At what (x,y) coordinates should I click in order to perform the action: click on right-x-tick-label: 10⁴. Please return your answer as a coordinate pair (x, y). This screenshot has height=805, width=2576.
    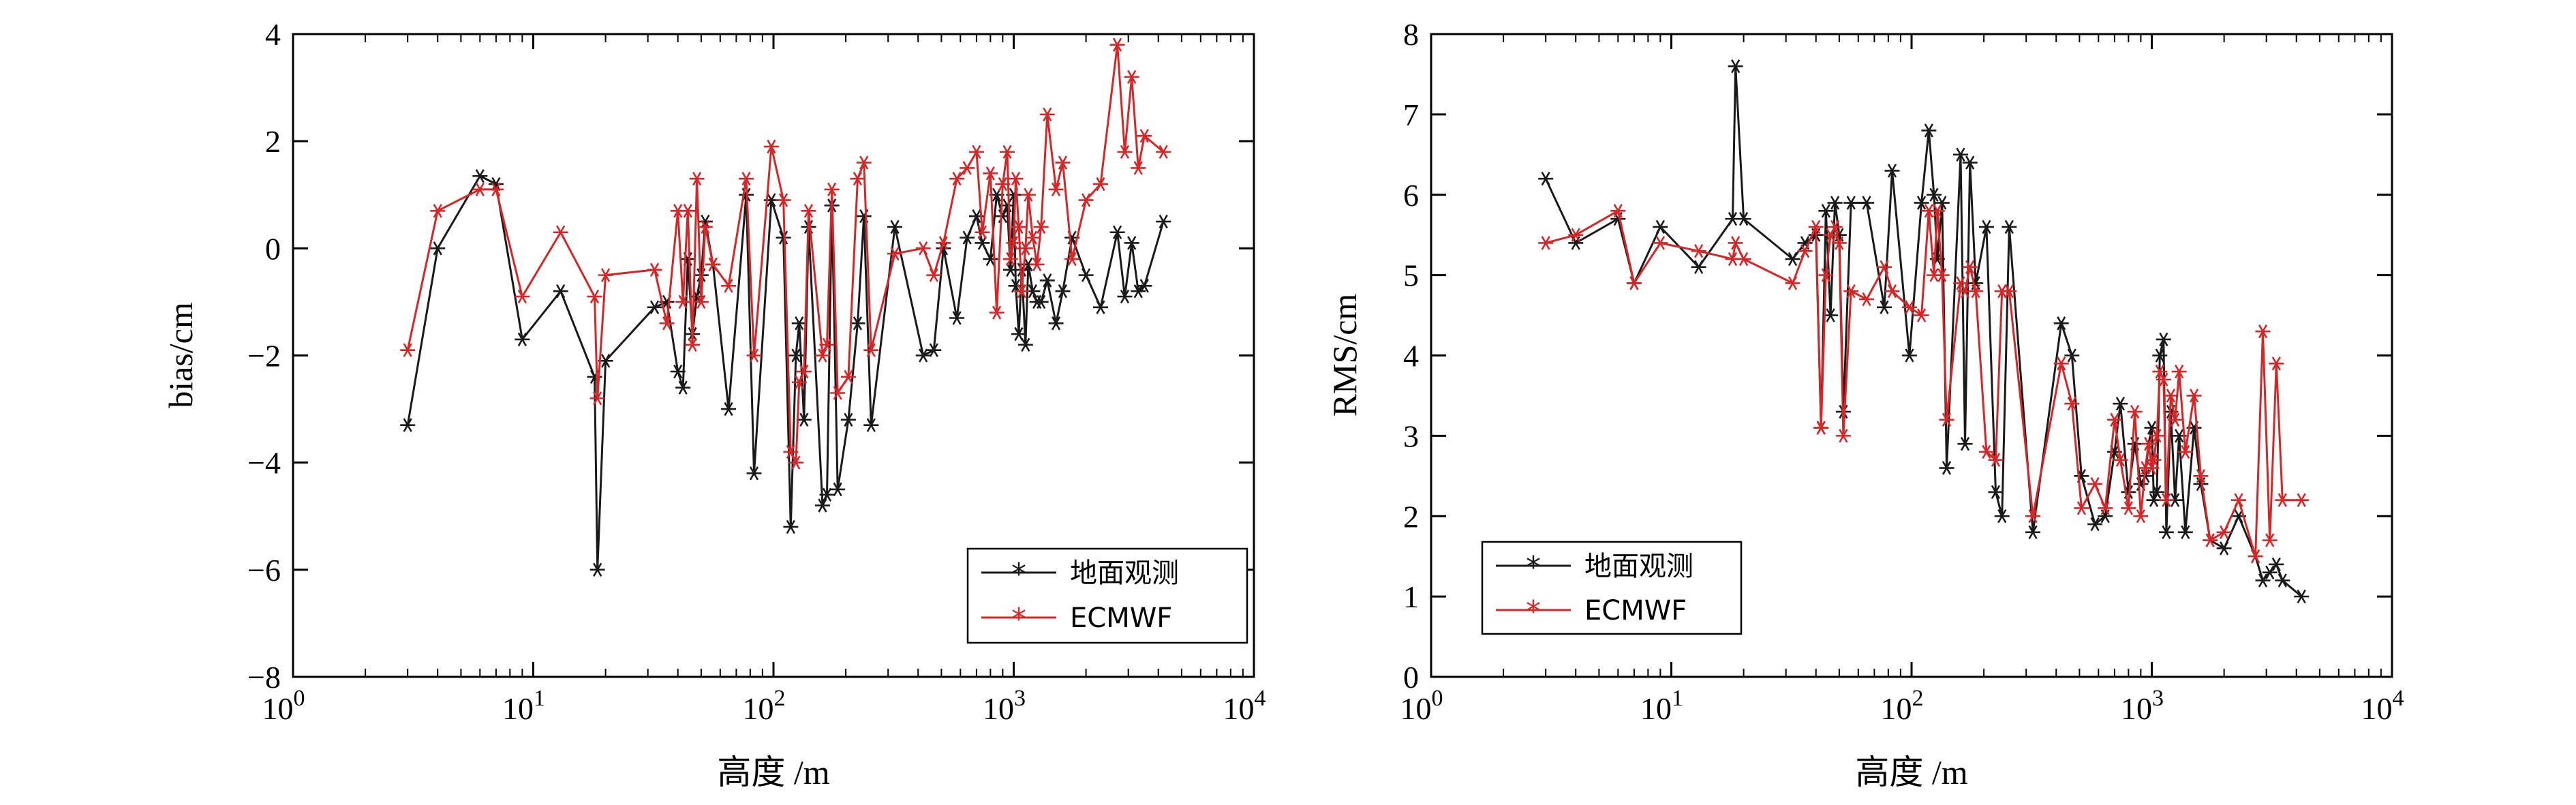
    Looking at the image, I should click on (2382, 706).